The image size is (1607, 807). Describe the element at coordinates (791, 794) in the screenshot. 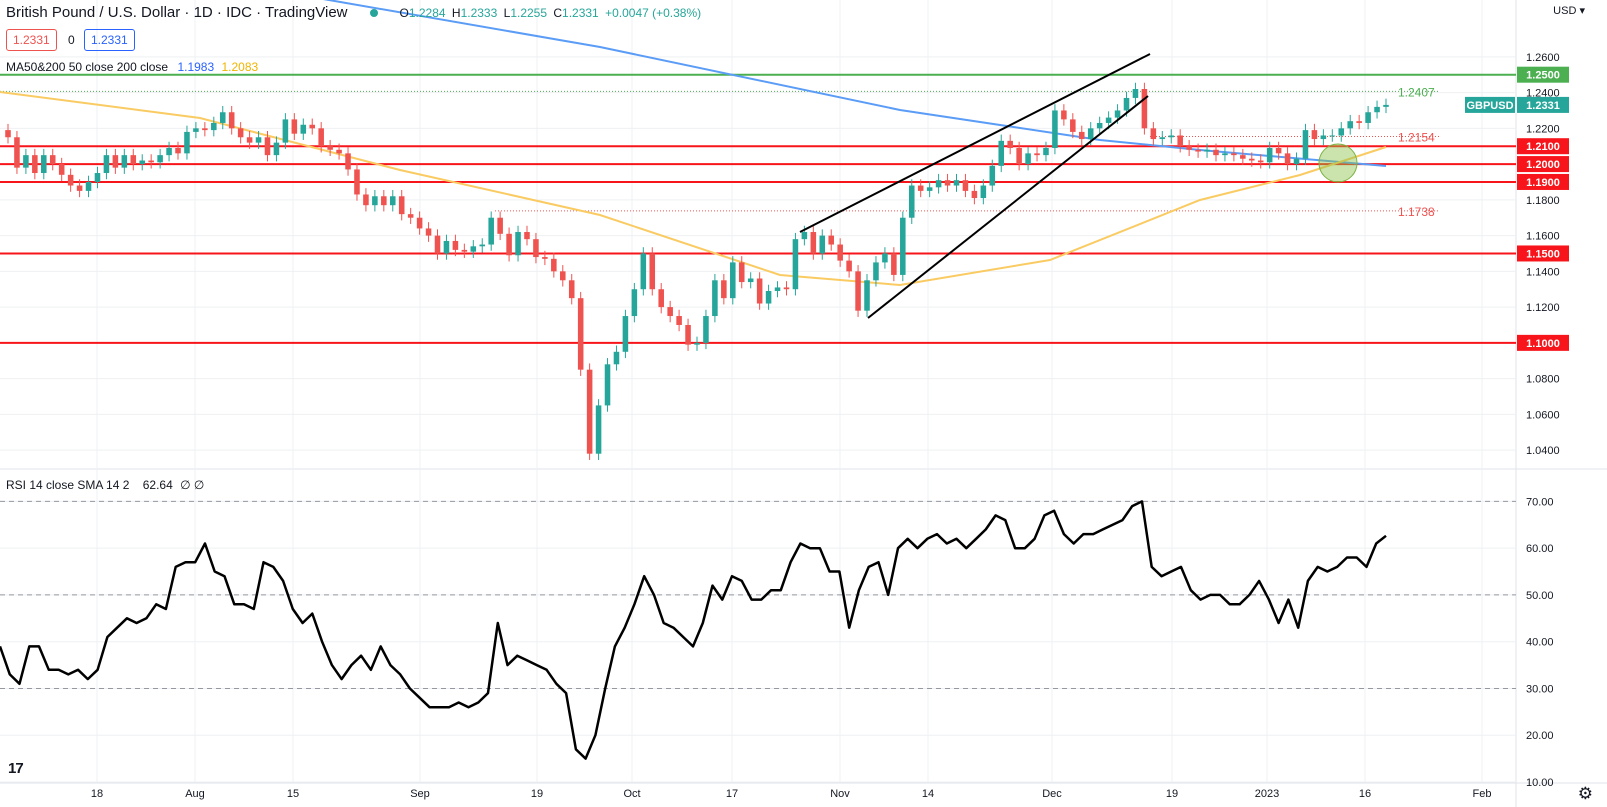

I see `time-axis: 18 Aug 15 Sep 19 Oct 17 Nov 14 Dec 19 2023 16 Feb` at that location.